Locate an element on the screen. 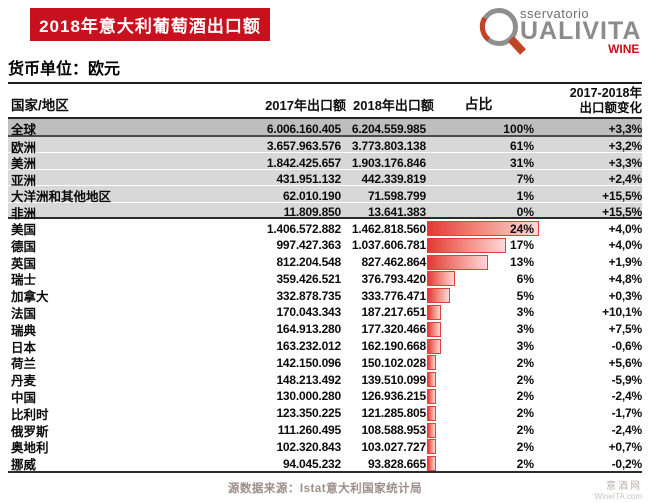 This screenshot has width=650, height=503. row-2017-value: 142.150.096 is located at coordinates (308, 362).